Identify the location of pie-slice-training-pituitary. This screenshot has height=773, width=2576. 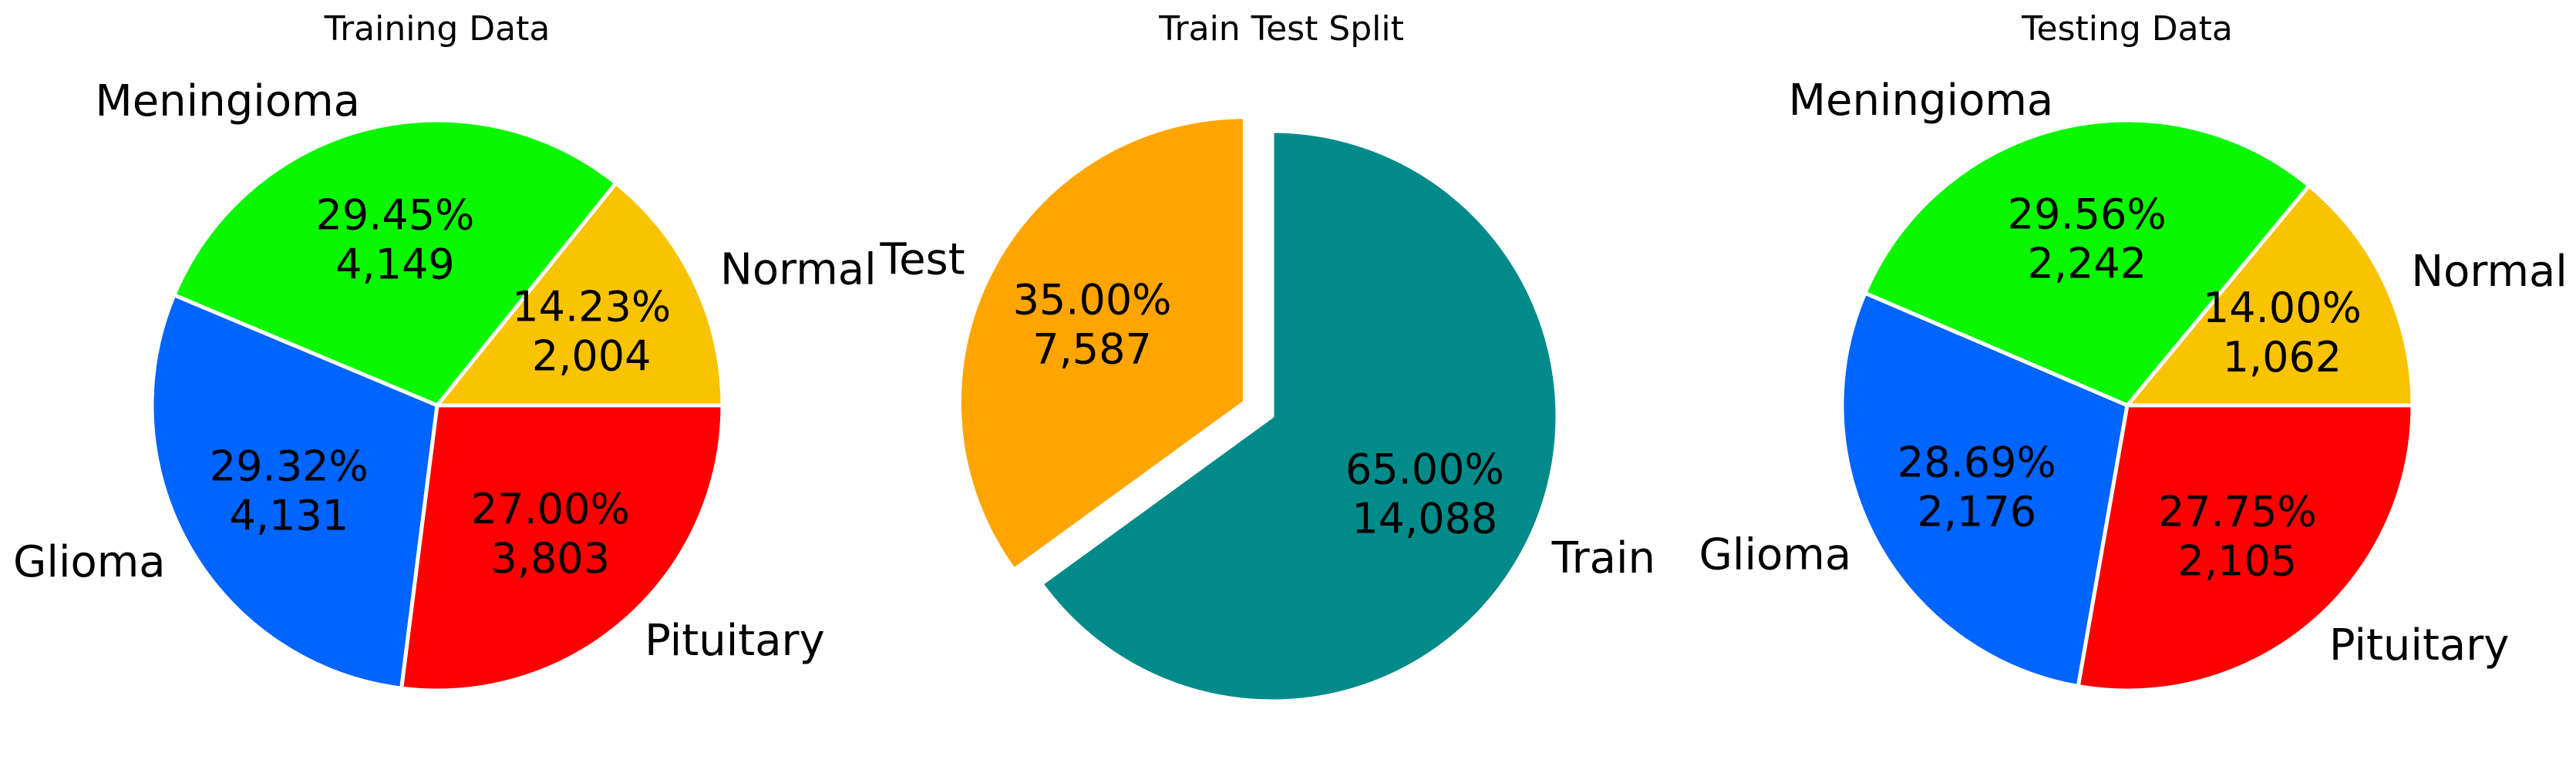
(562, 548).